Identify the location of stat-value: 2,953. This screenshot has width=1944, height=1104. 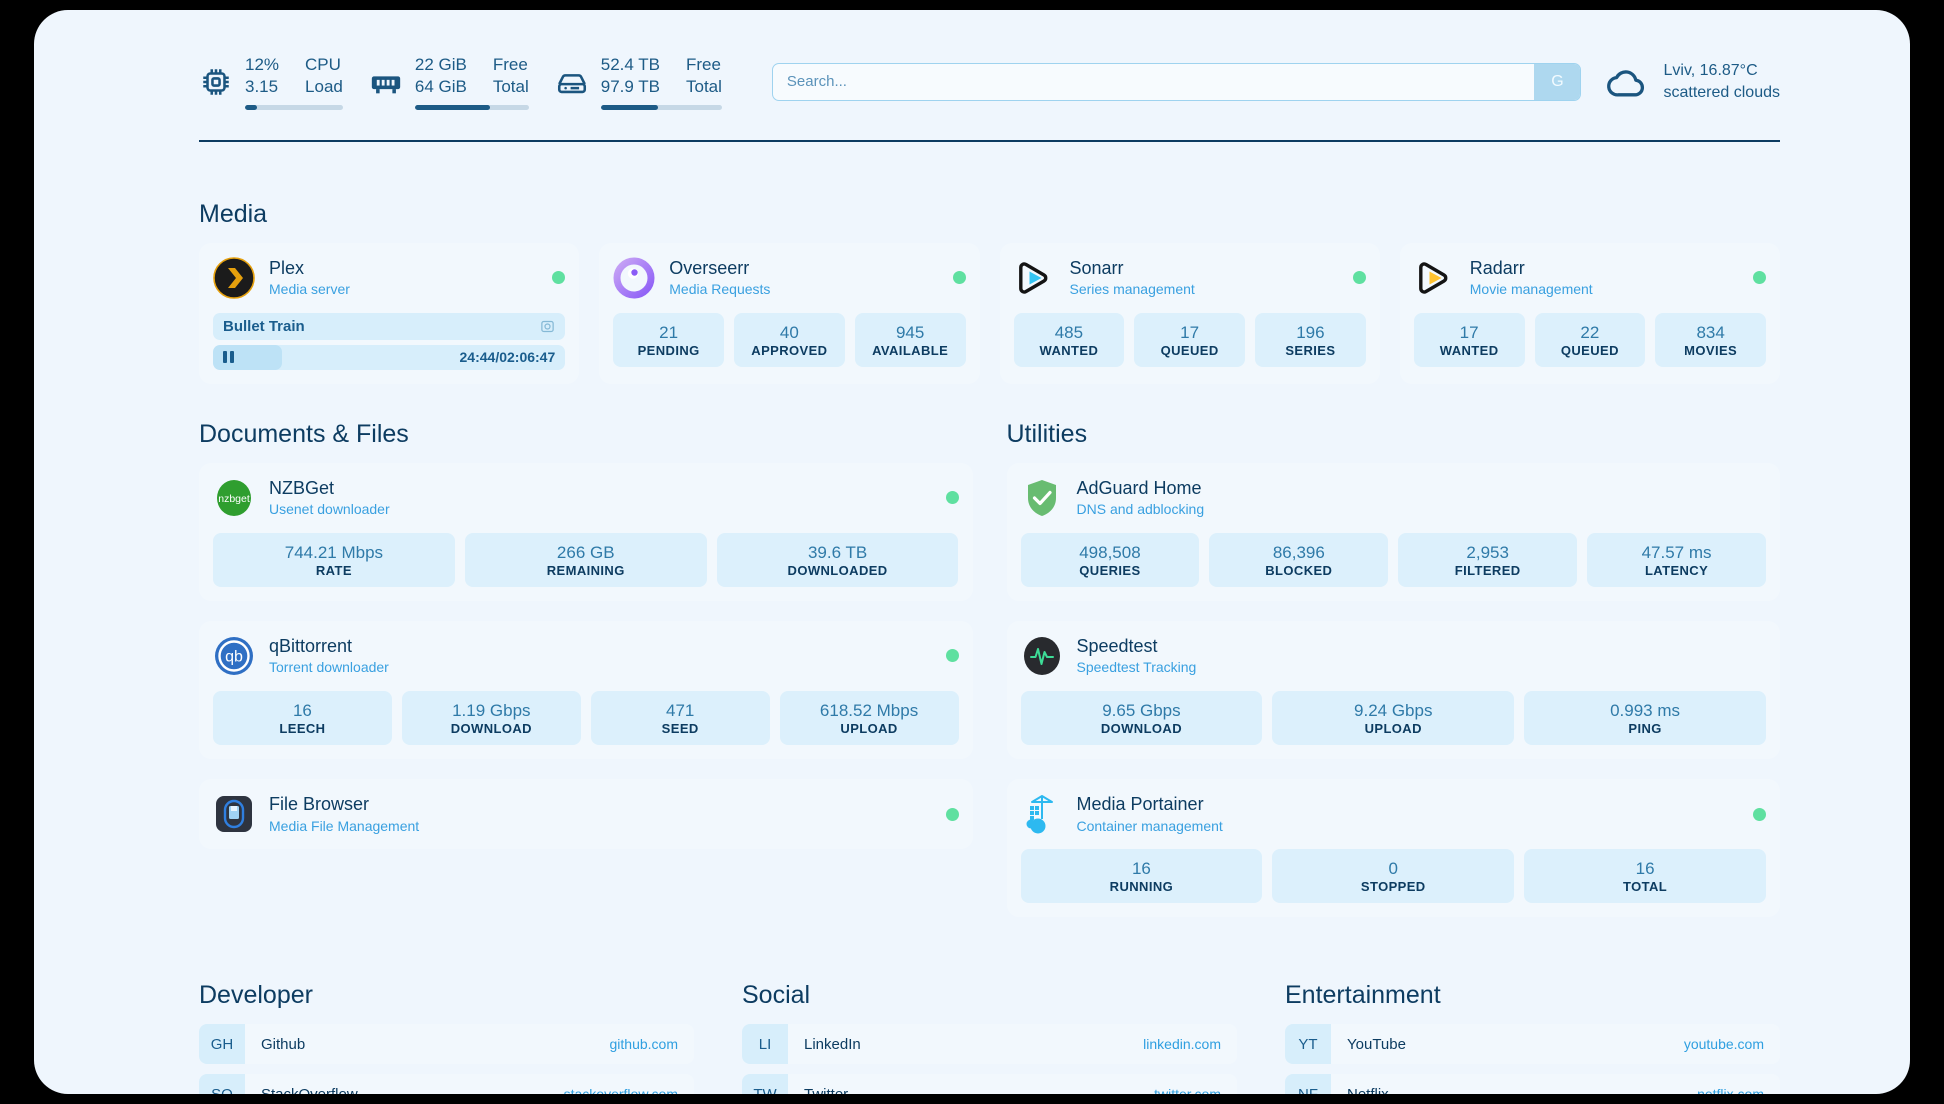
(1487, 552).